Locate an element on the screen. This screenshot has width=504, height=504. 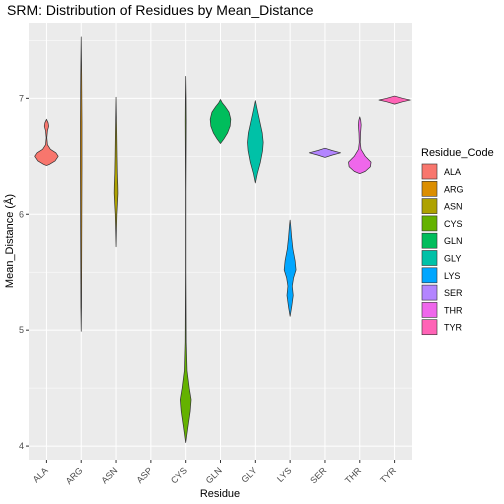
x-axis-ticks: ALA ARG ASN ASP CYS GLN GLY LYS SER THR TYR is located at coordinates (214, 473).